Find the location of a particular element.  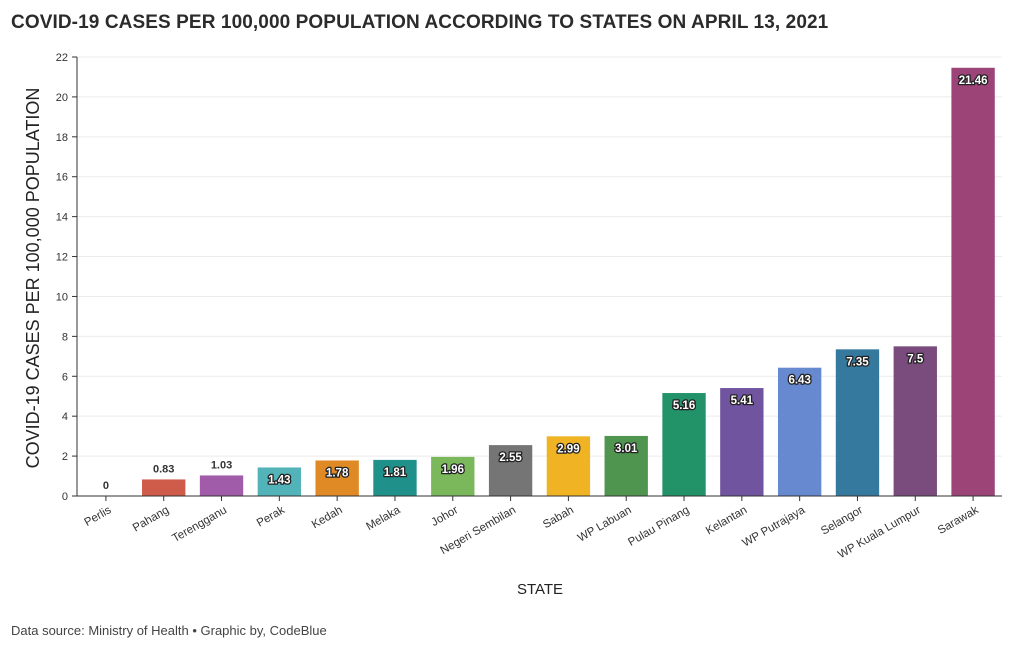

y-tick-label: 2 is located at coordinates (65, 457).